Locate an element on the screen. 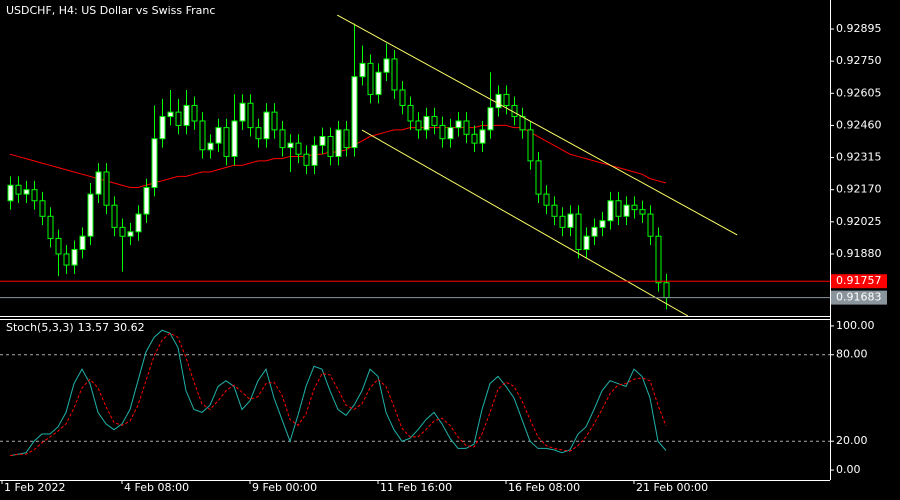  trend-line is located at coordinates (525, 222).